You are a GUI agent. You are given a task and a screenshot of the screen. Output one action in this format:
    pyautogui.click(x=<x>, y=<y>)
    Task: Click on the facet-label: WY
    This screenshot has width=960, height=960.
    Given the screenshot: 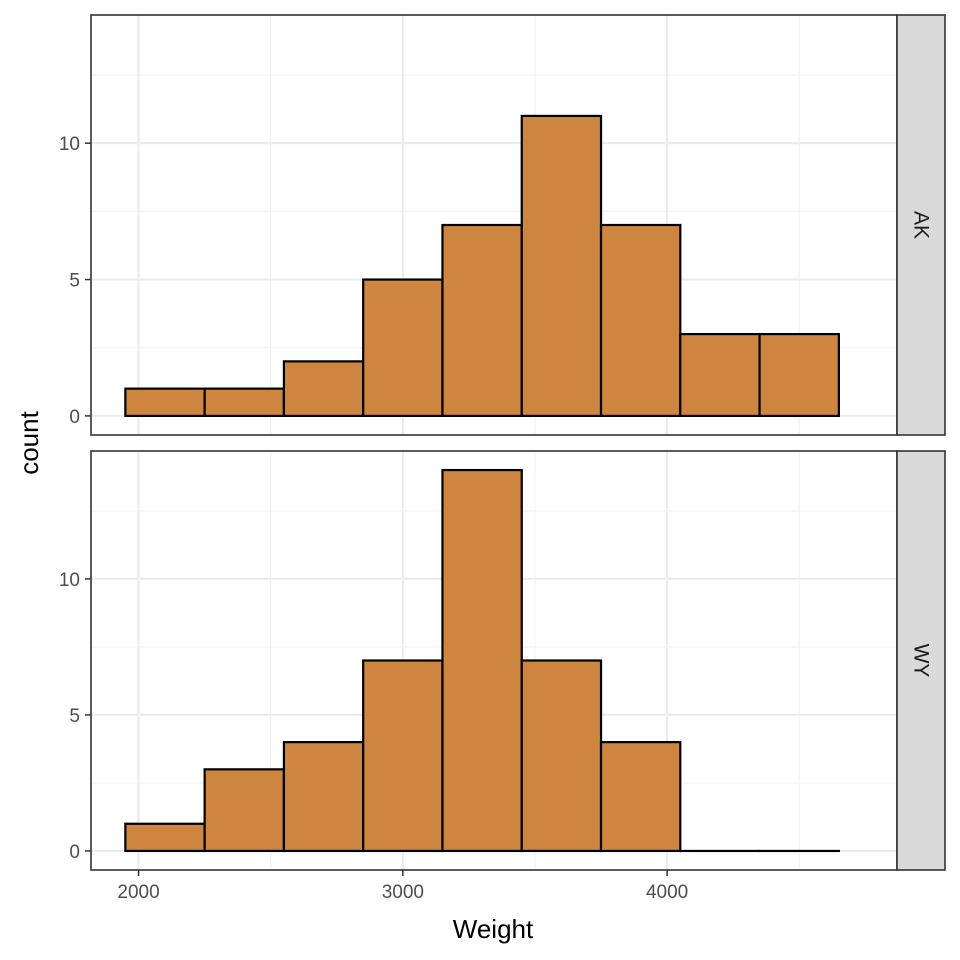 What is the action you would take?
    pyautogui.click(x=921, y=661)
    